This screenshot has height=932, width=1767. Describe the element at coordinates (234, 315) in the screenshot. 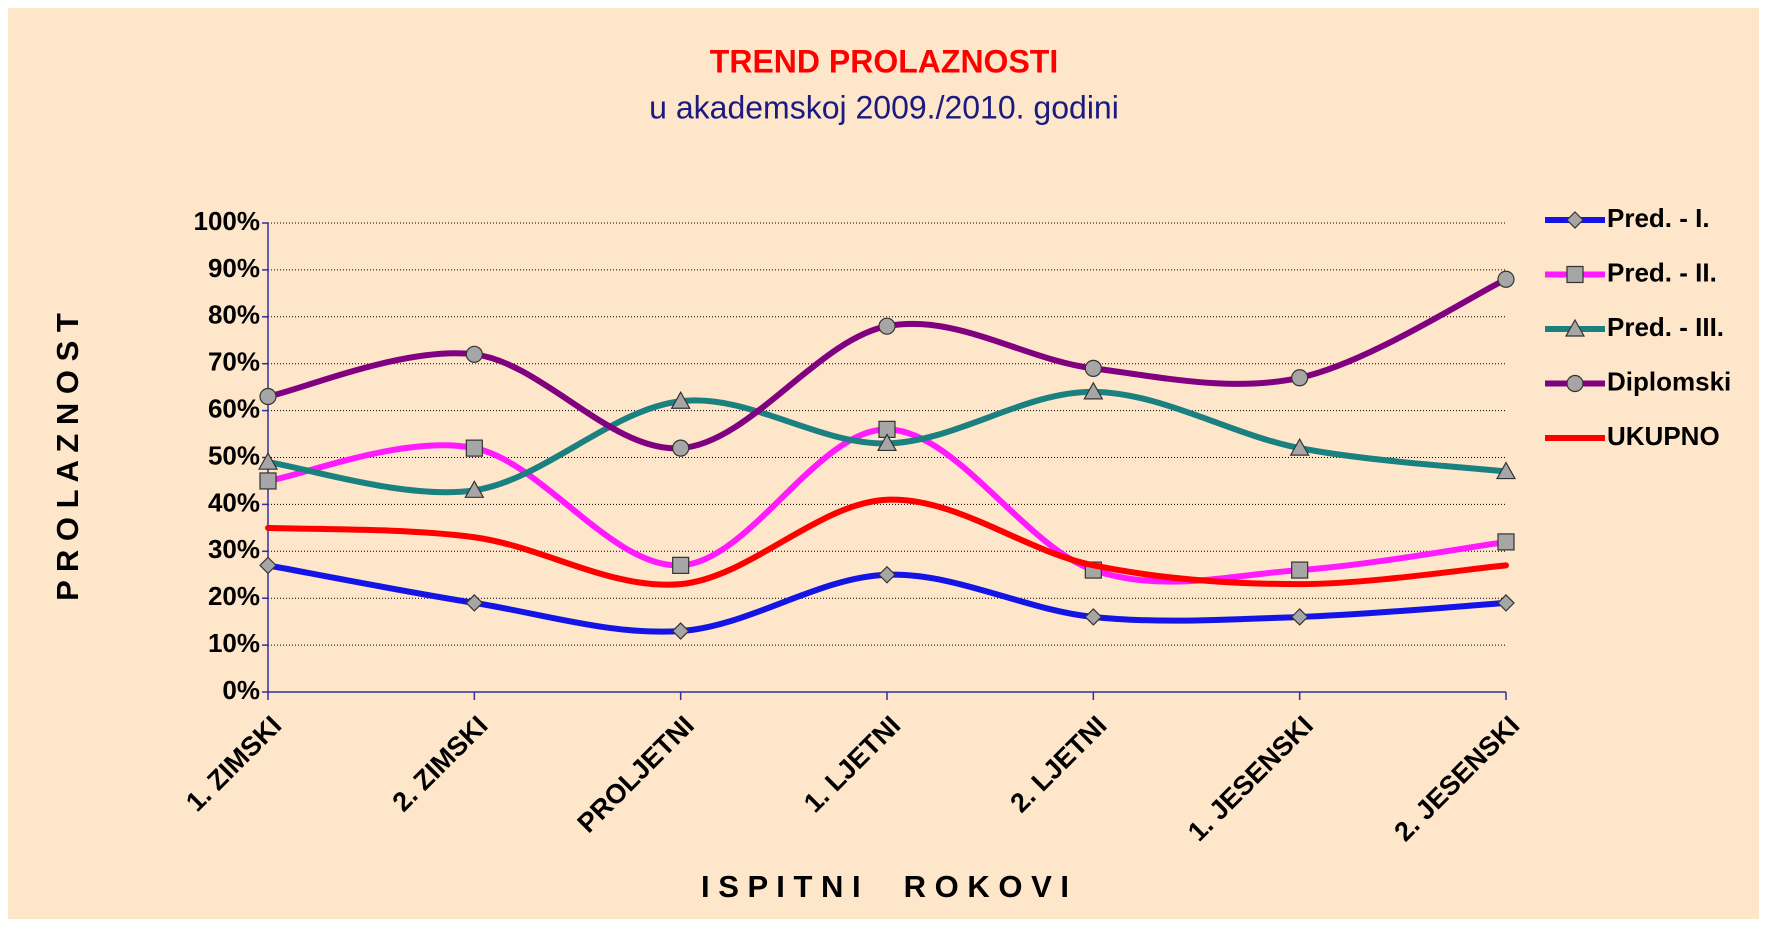

I see `y-tick-label: 80%` at that location.